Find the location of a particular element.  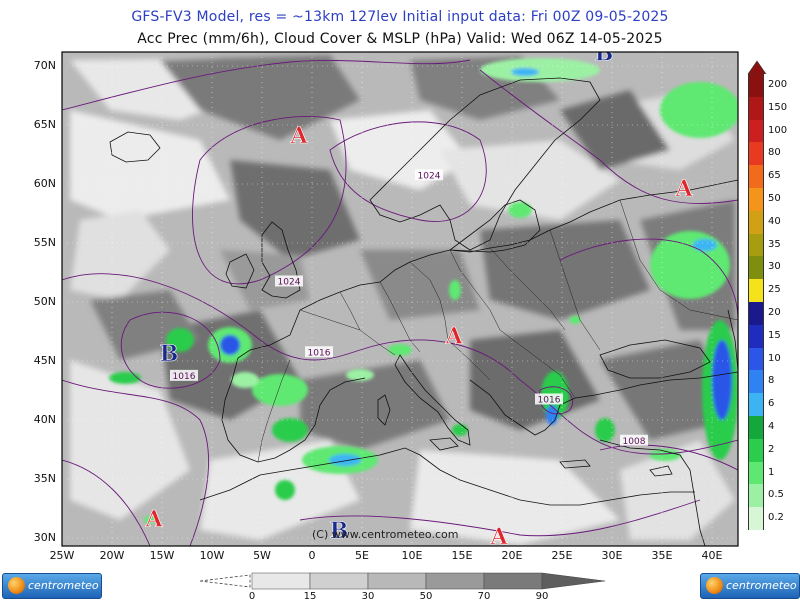

precip-legend-label: 80 is located at coordinates (774, 153).